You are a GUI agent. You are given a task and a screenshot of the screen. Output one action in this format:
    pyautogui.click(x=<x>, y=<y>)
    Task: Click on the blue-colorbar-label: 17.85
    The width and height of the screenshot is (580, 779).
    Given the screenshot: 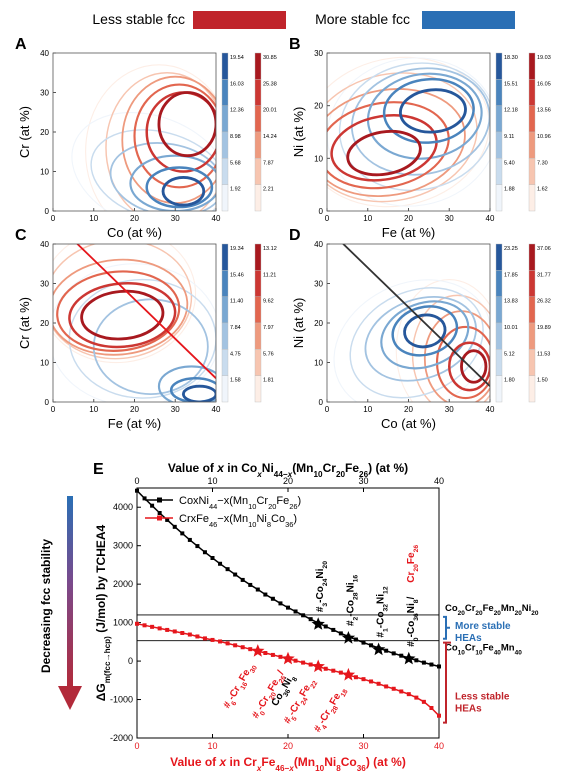 What is the action you would take?
    pyautogui.click(x=511, y=275)
    